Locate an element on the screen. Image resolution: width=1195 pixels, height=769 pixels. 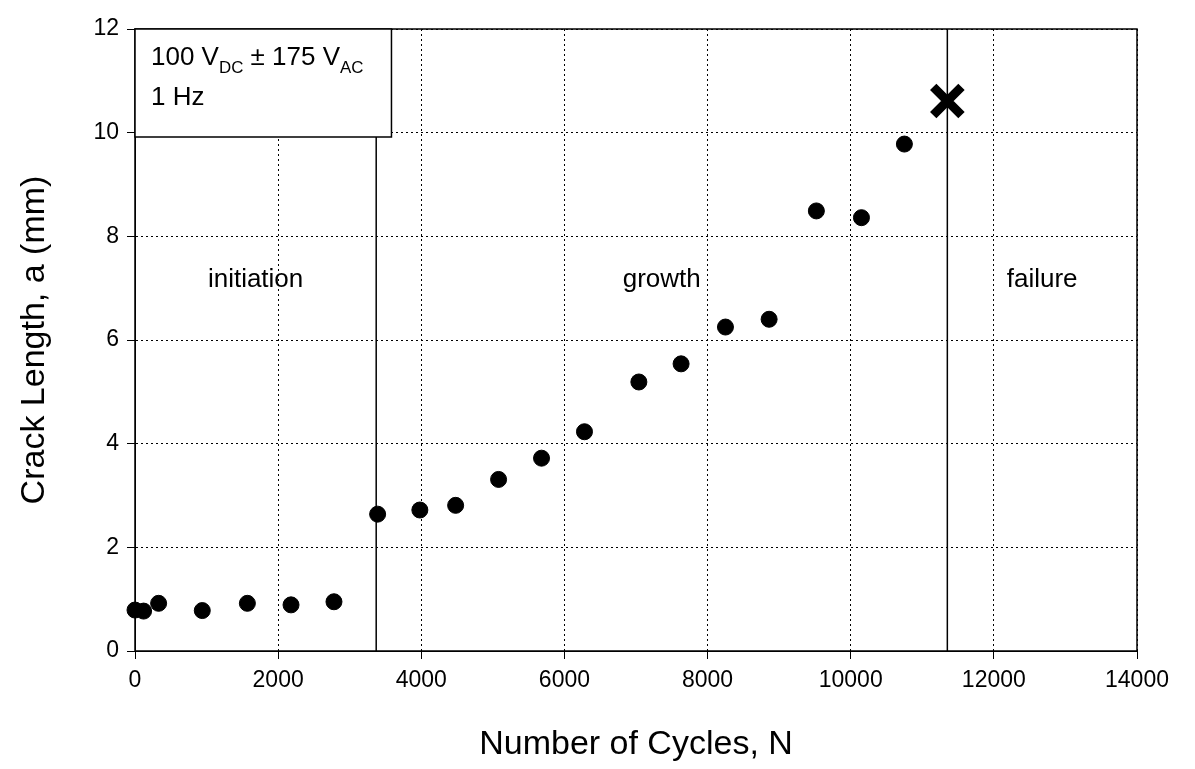
x-tick-label: 12000 is located at coordinates (993, 679).